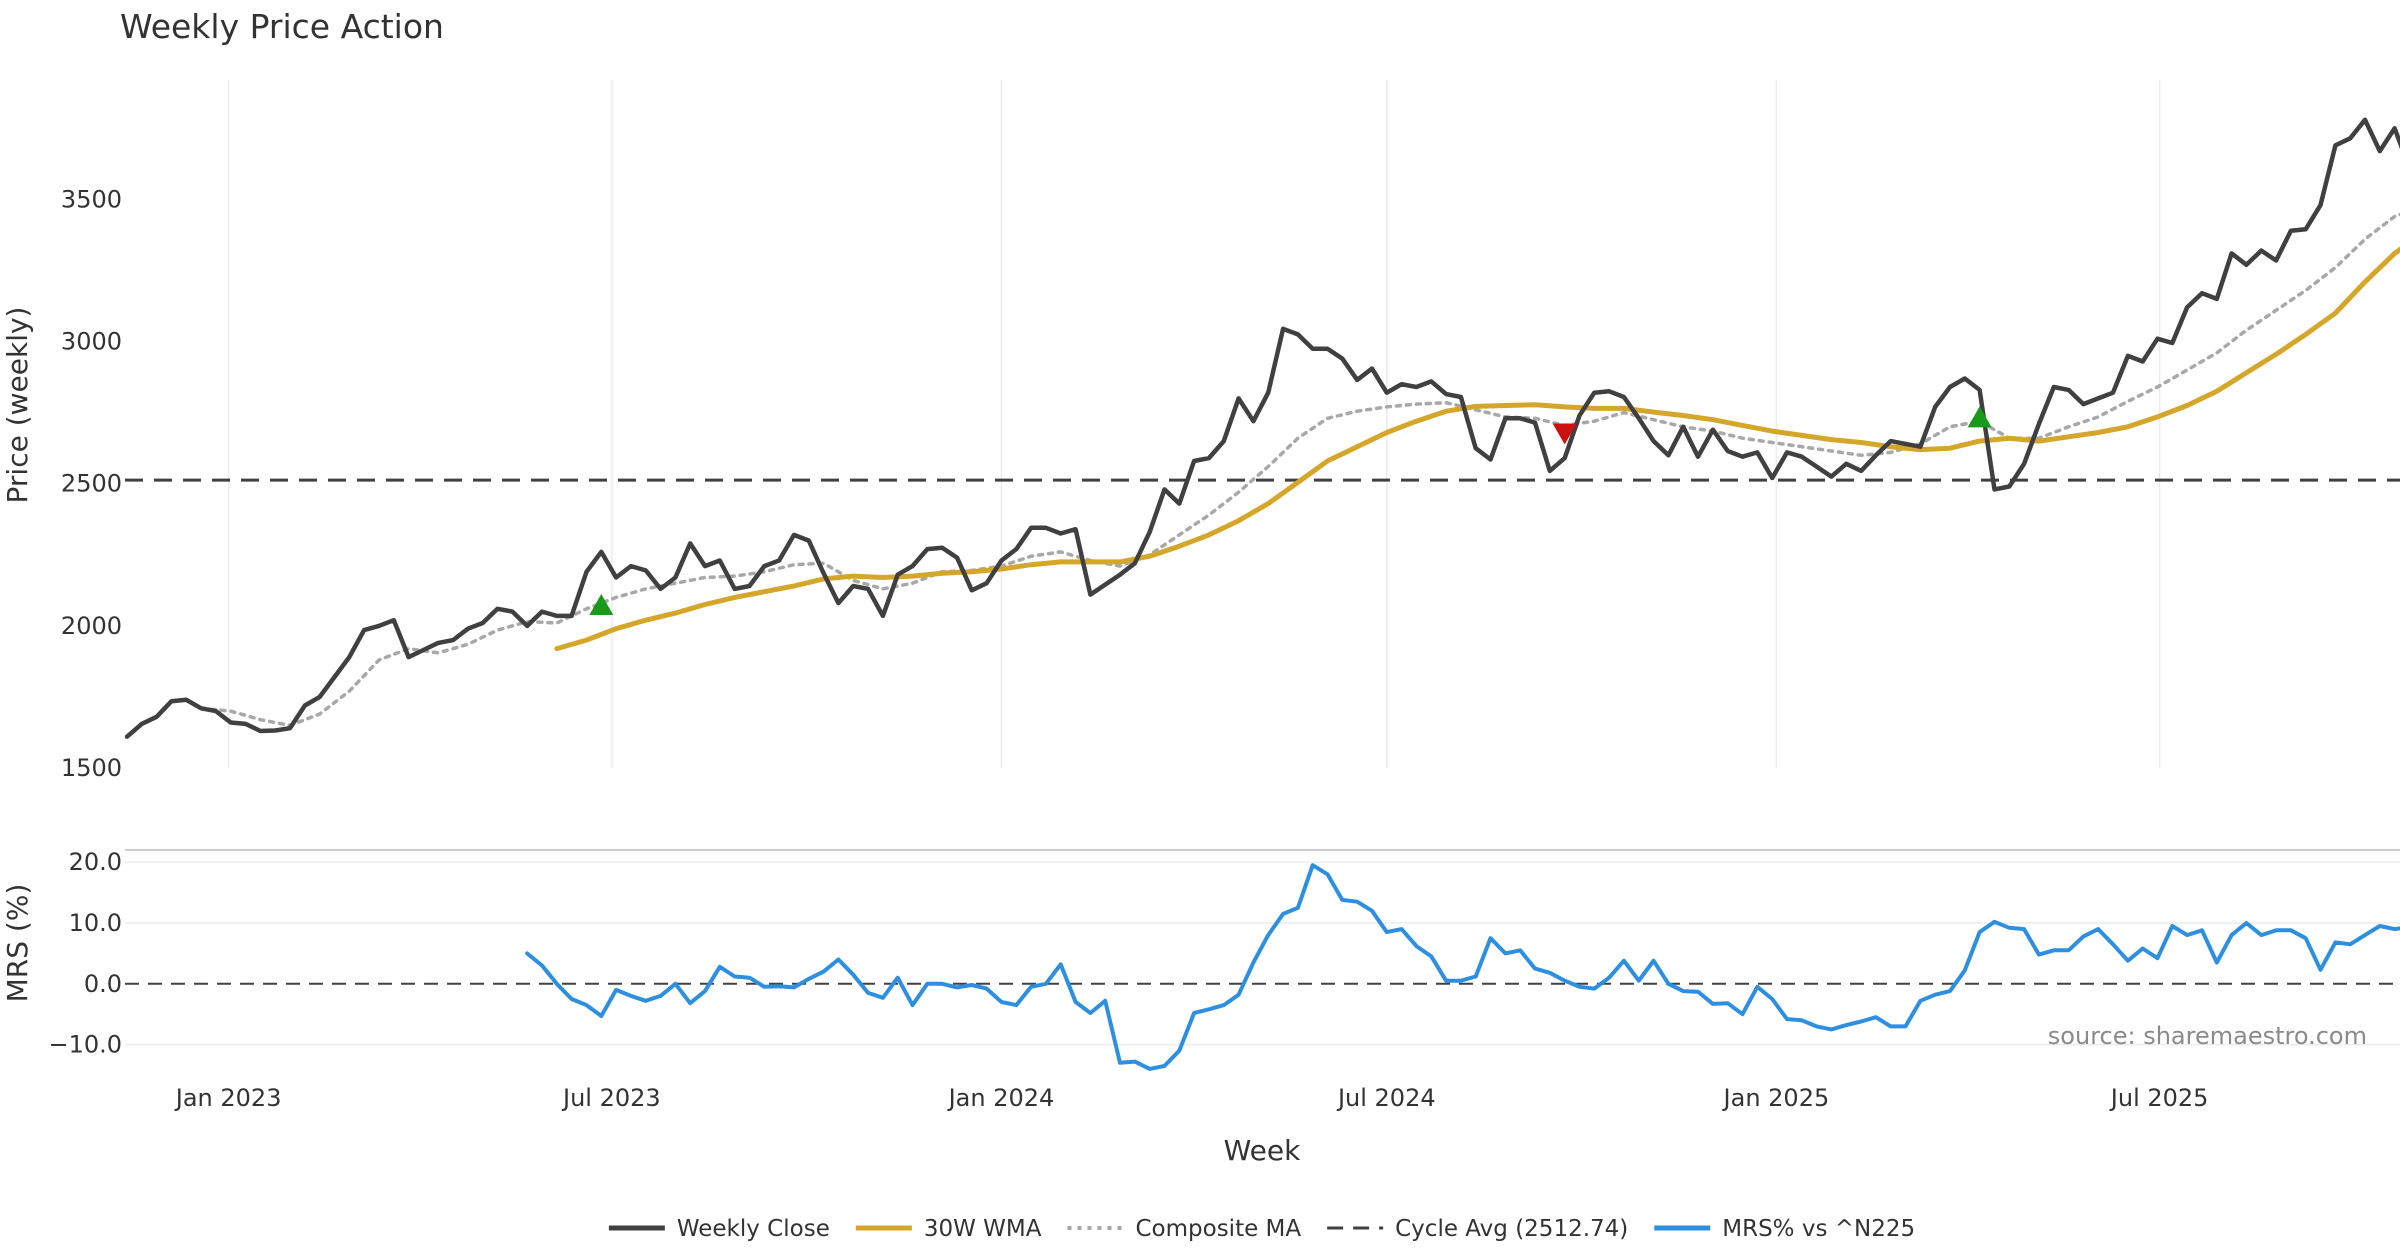  Describe the element at coordinates (2207, 1036) in the screenshot. I see `source-note: source: sharemaestro.com` at that location.